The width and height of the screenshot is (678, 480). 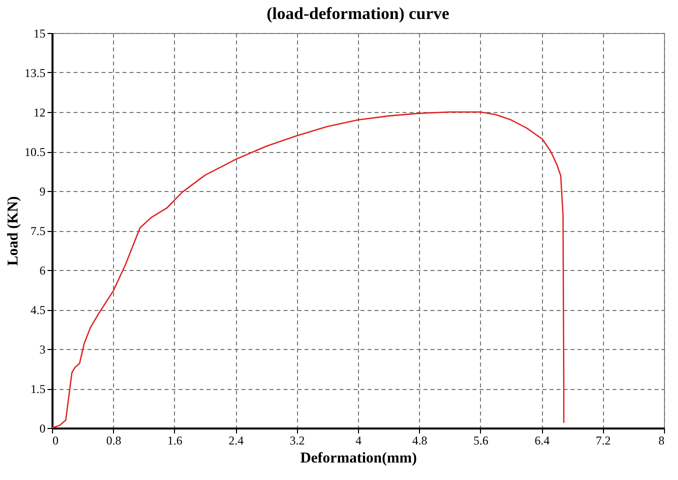 I want to click on x-tick-label: 4.8, so click(x=420, y=441).